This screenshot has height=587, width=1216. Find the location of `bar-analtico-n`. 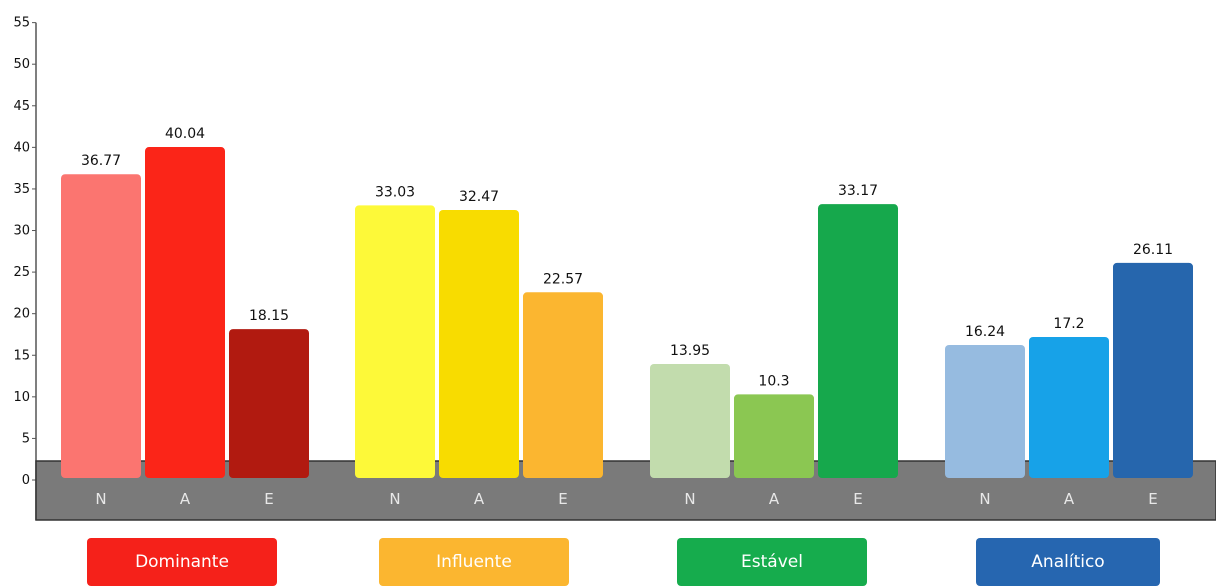

bar-analtico-n is located at coordinates (985, 411).